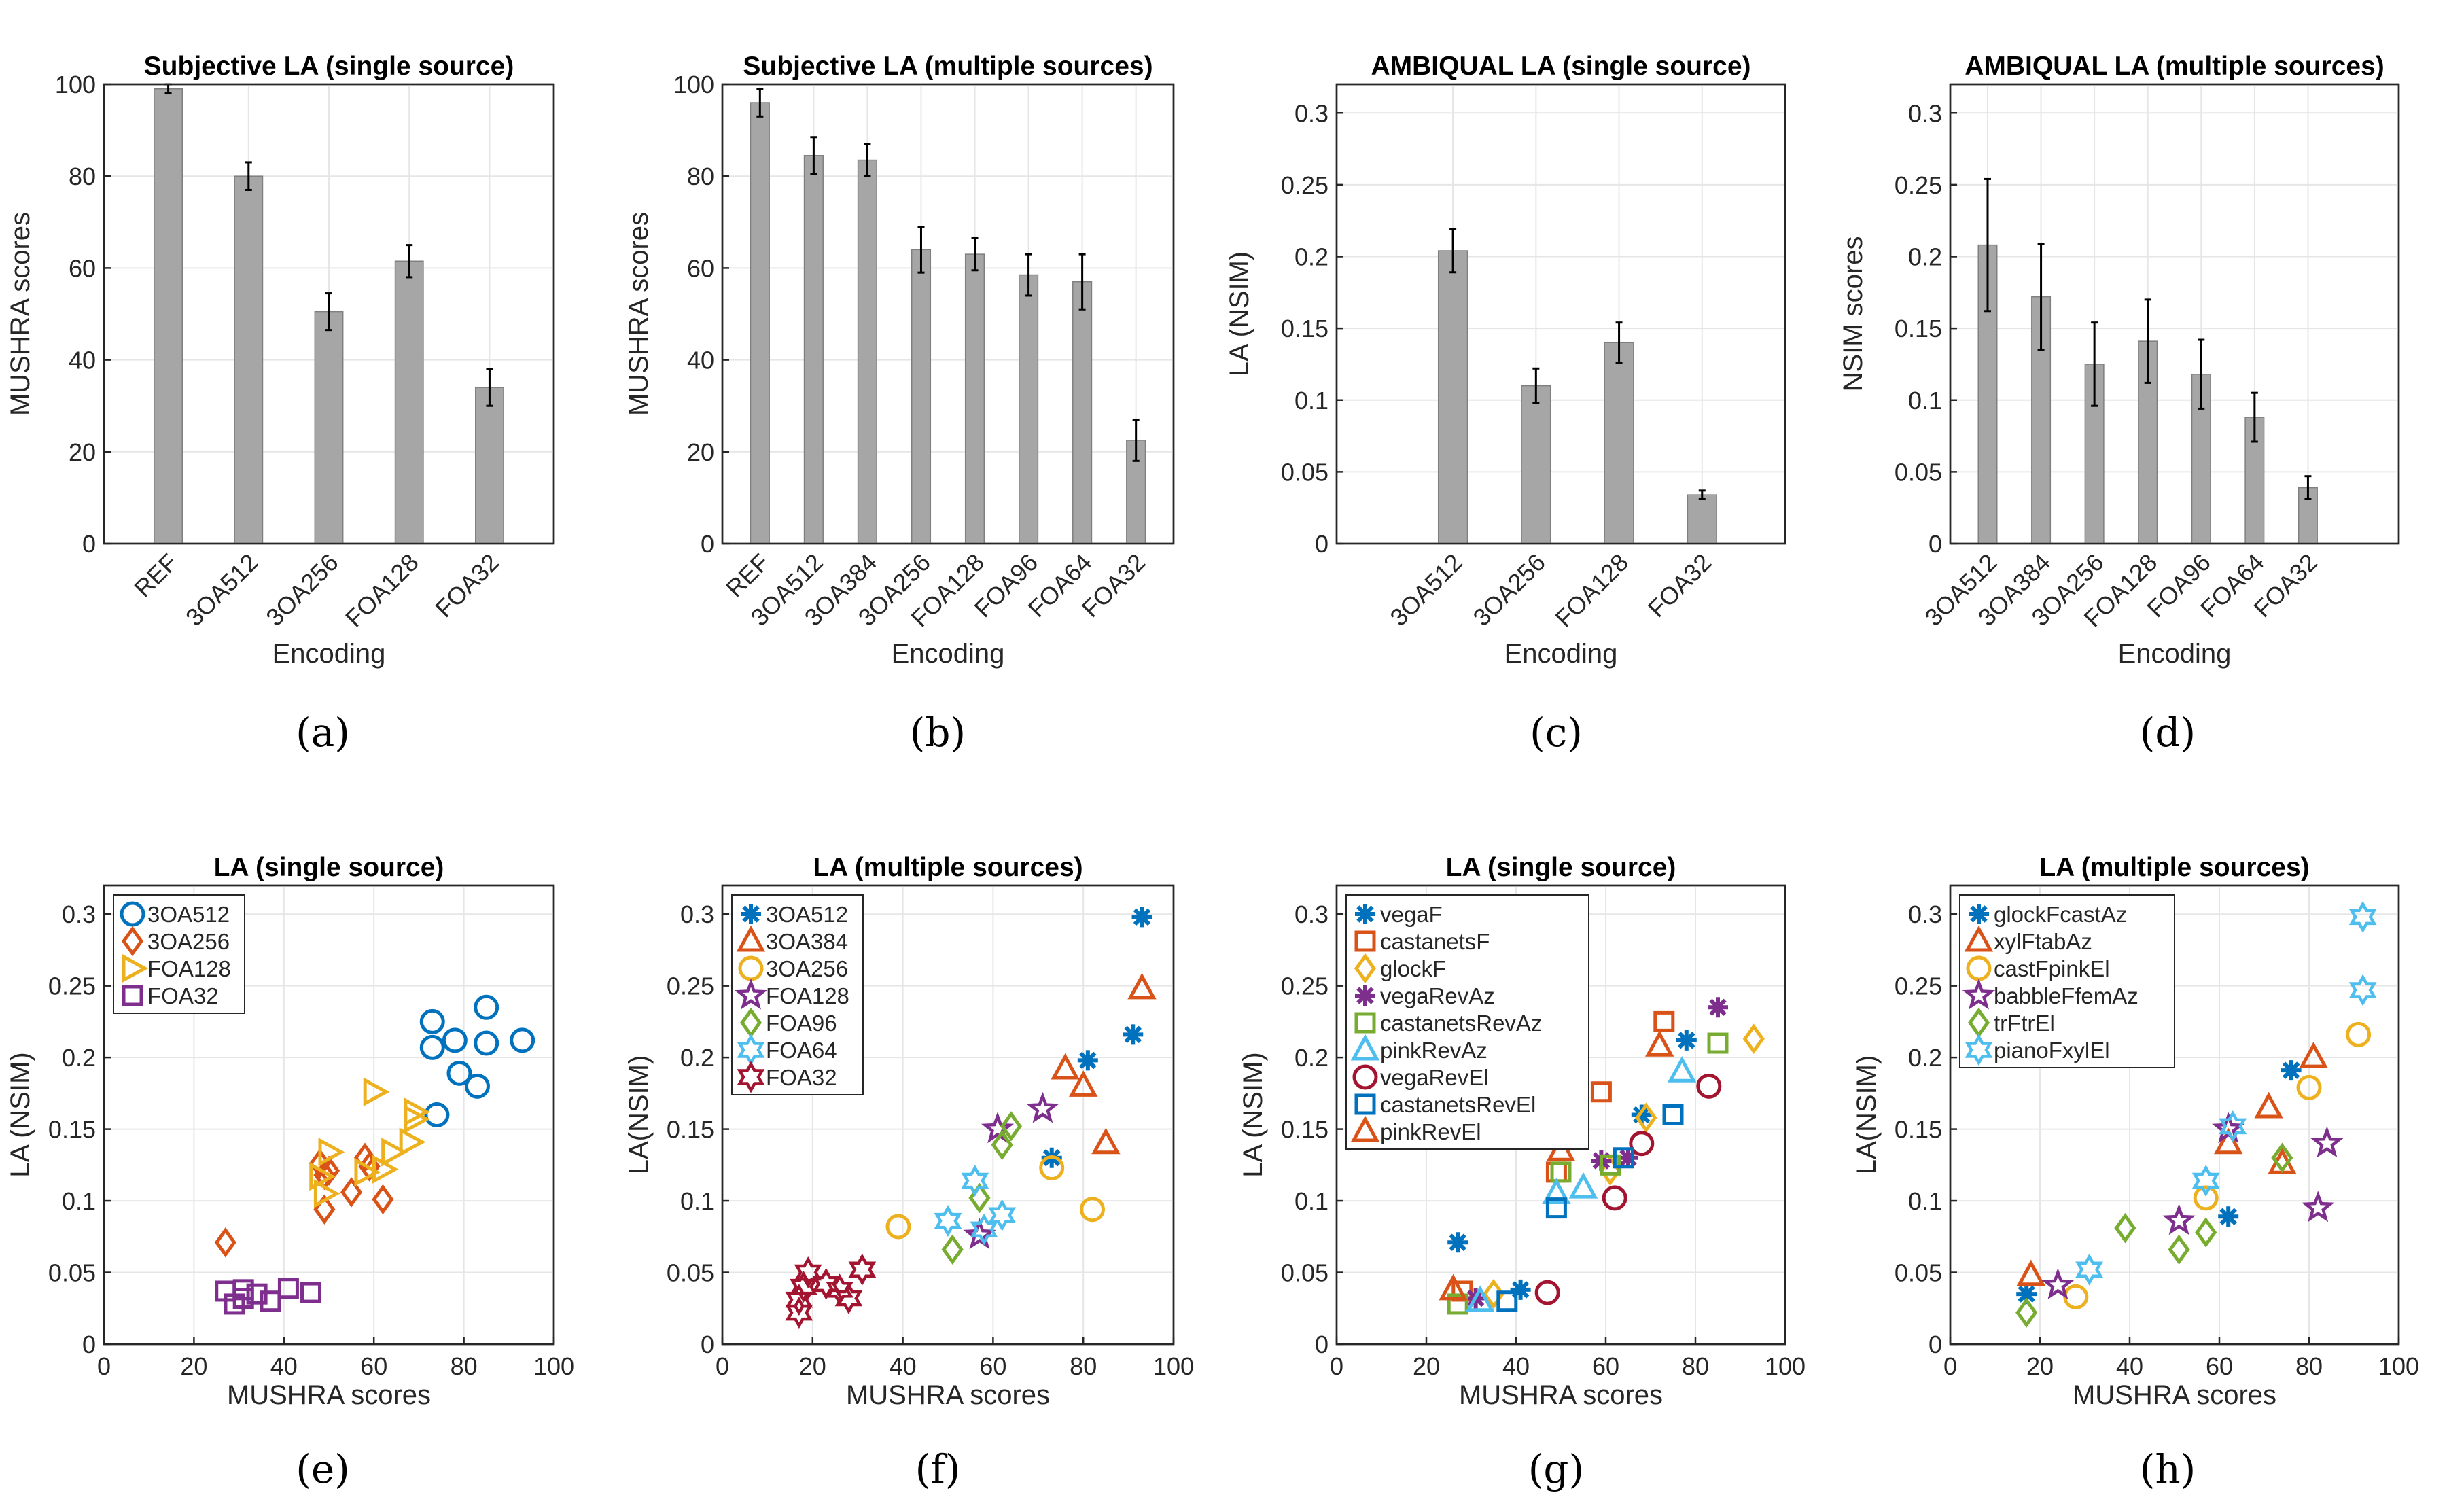 The height and width of the screenshot is (1512, 2447). I want to click on bar-FOA96, so click(1028, 409).